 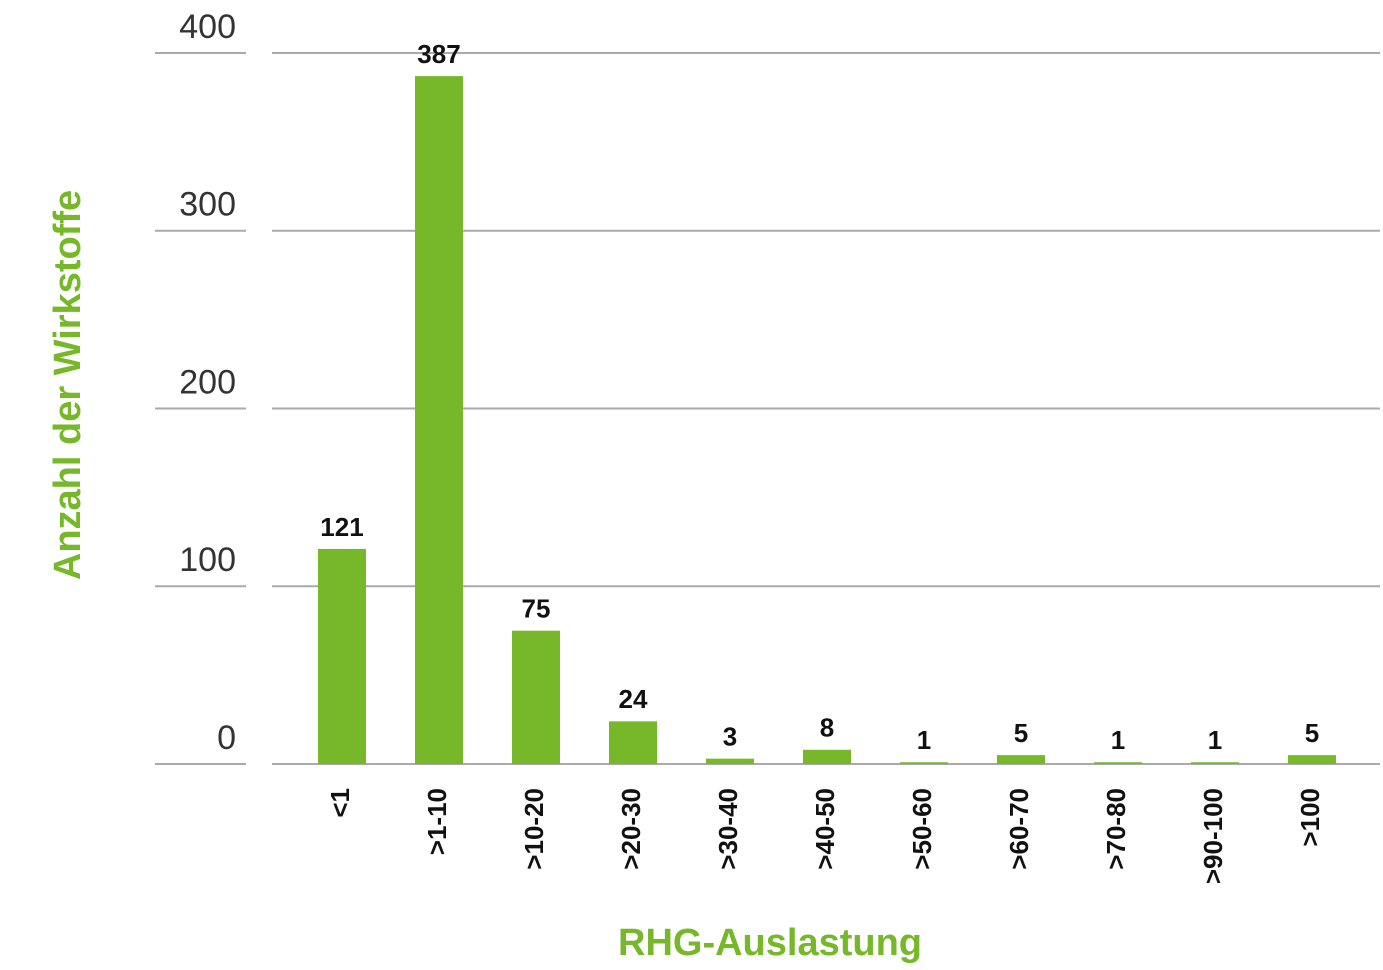 What do you see at coordinates (633, 699) in the screenshot?
I see `value-label: 24` at bounding box center [633, 699].